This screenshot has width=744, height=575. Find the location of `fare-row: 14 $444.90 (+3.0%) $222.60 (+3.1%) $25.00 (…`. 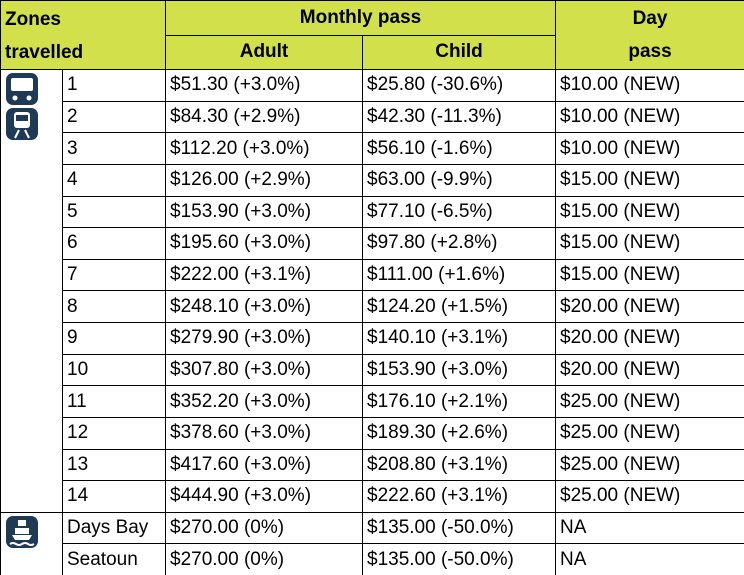

fare-row: 14 $444.90 (+3.0%) $222.60 (+3.1%) $25.00 (… is located at coordinates (372, 496).